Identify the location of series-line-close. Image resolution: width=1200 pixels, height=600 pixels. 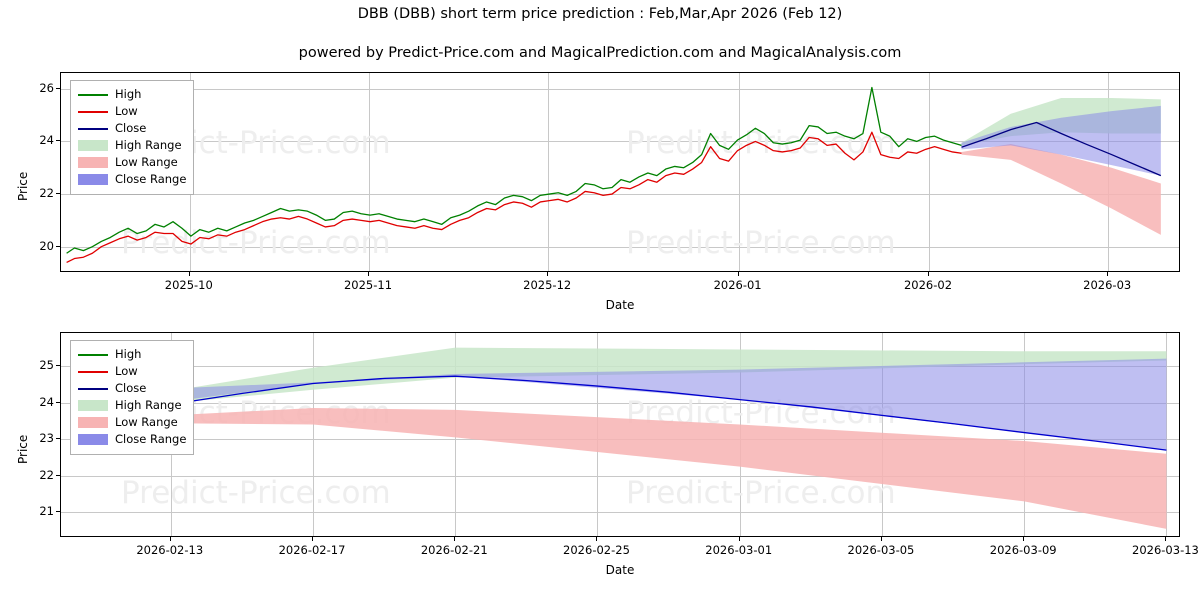
(633, 413).